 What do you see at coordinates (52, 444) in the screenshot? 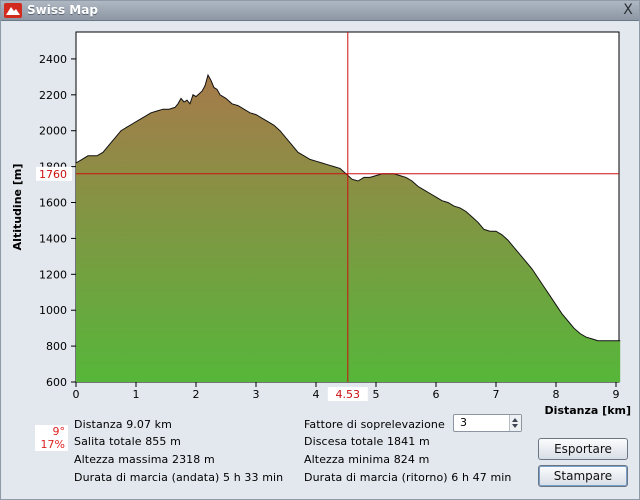
I see `slope-percent: 17%` at bounding box center [52, 444].